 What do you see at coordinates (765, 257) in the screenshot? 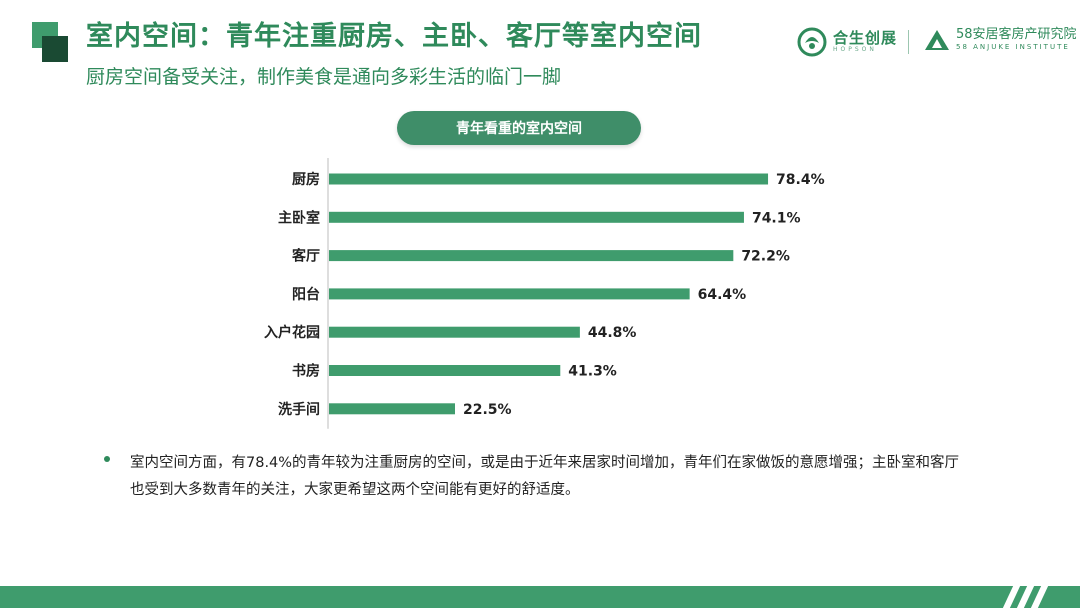
I see `data-label: 72.2%` at bounding box center [765, 257].